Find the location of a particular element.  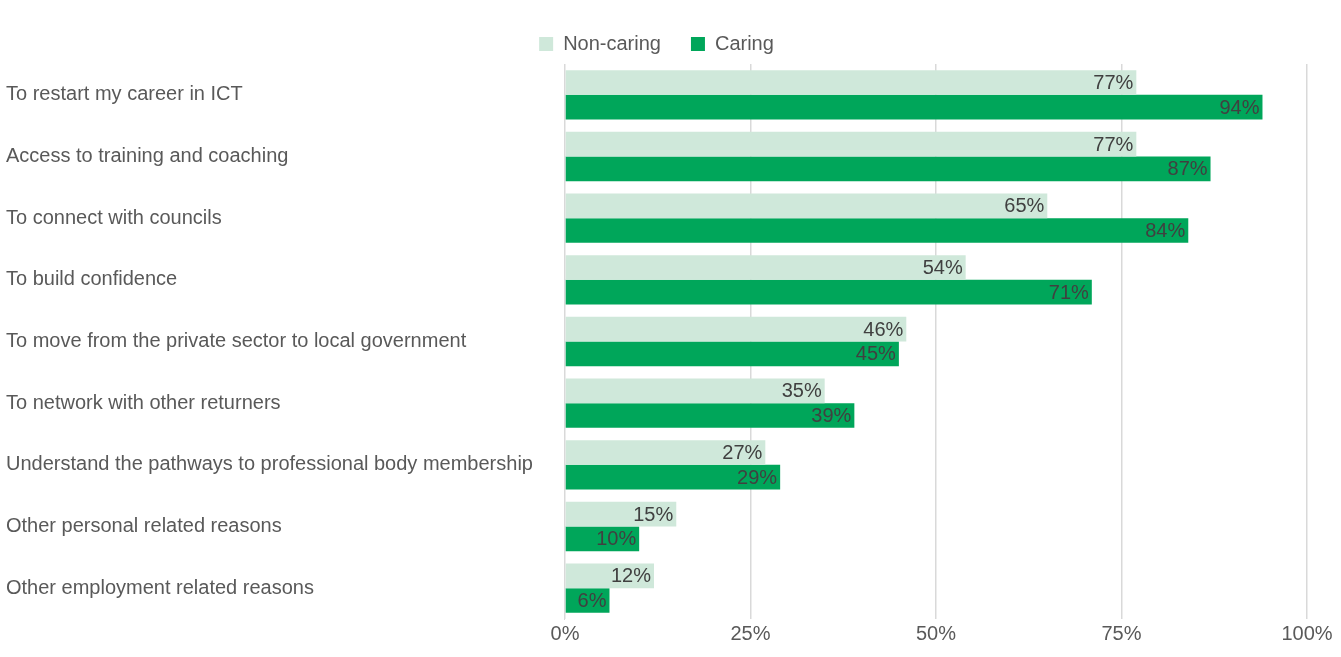

data-label: 39% is located at coordinates (831, 415).